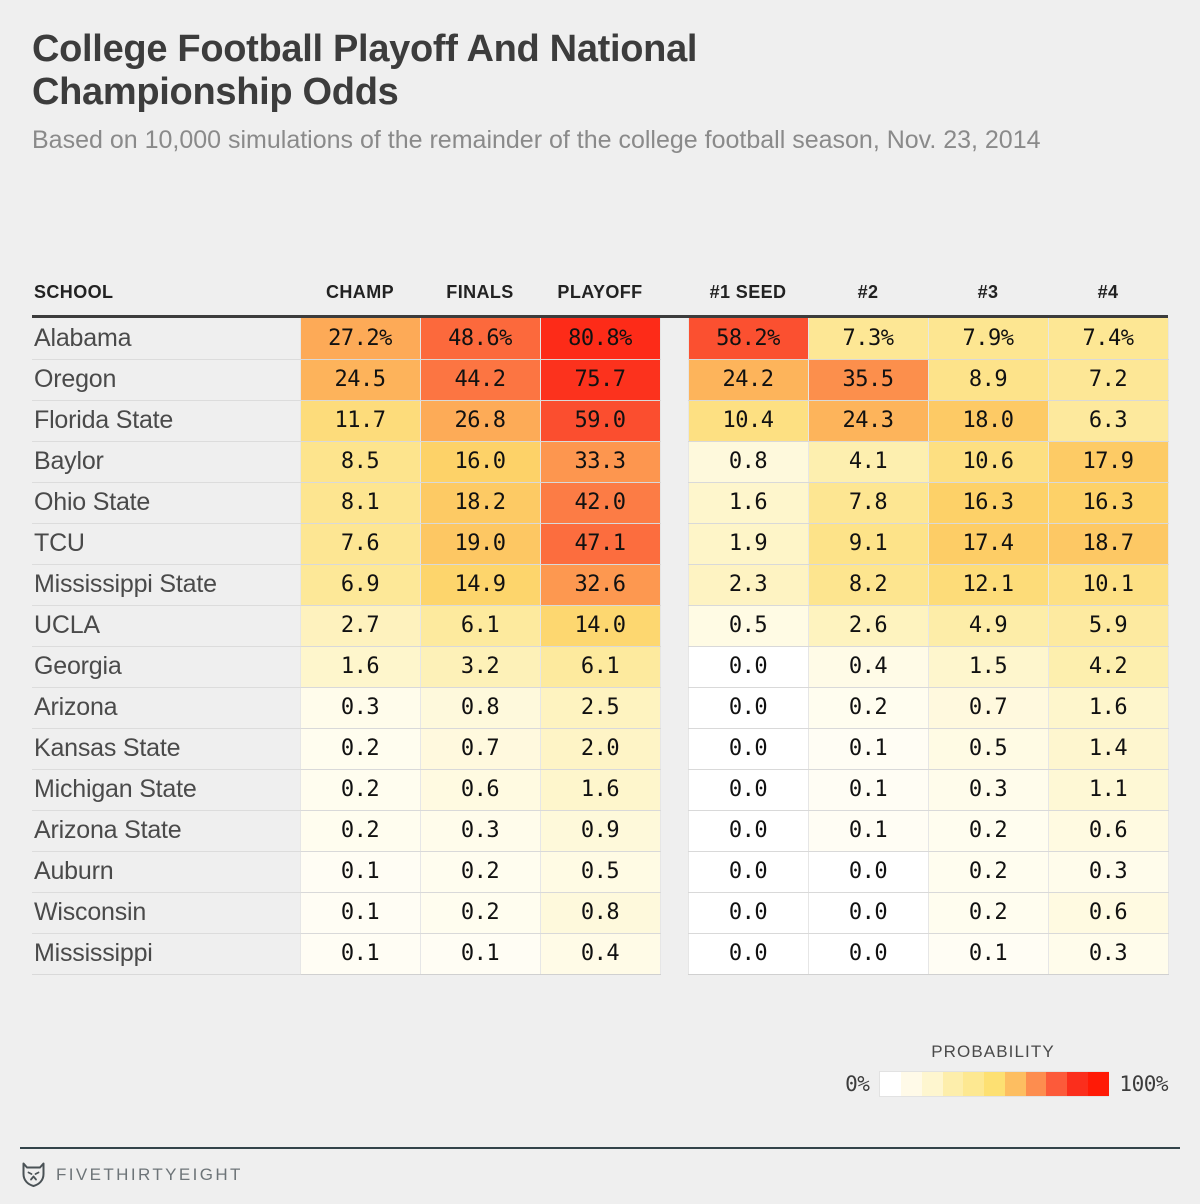 This screenshot has height=1204, width=1200. Describe the element at coordinates (600, 339) in the screenshot. I see `table-row: Alabama 27.2% 48.6% 80.8% 58.2% 7.3% 7.9% 7.4%` at that location.